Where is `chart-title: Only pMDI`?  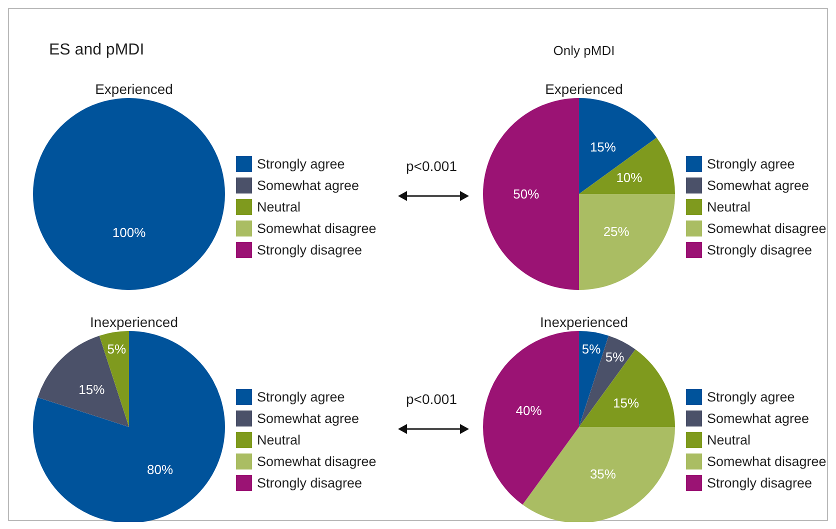
chart-title: Only pMDI is located at coordinates (584, 50).